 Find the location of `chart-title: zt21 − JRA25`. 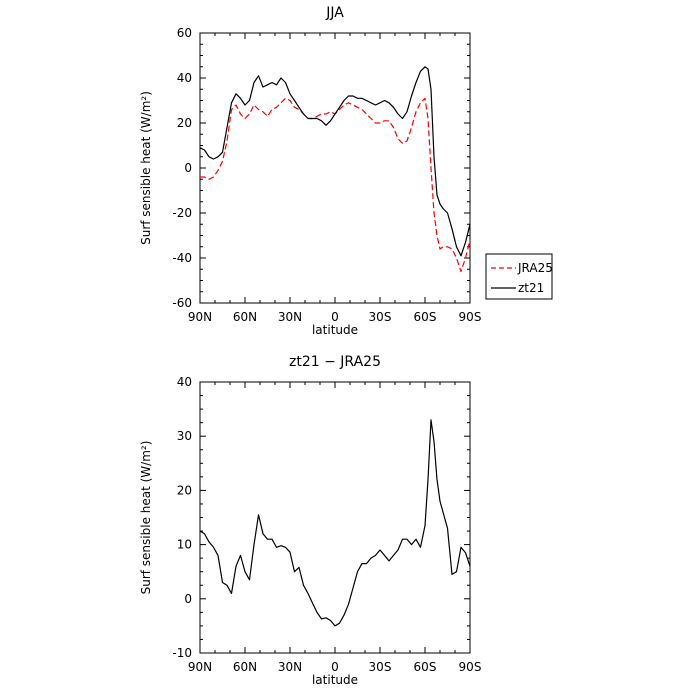

chart-title: zt21 − JRA25 is located at coordinates (335, 362).